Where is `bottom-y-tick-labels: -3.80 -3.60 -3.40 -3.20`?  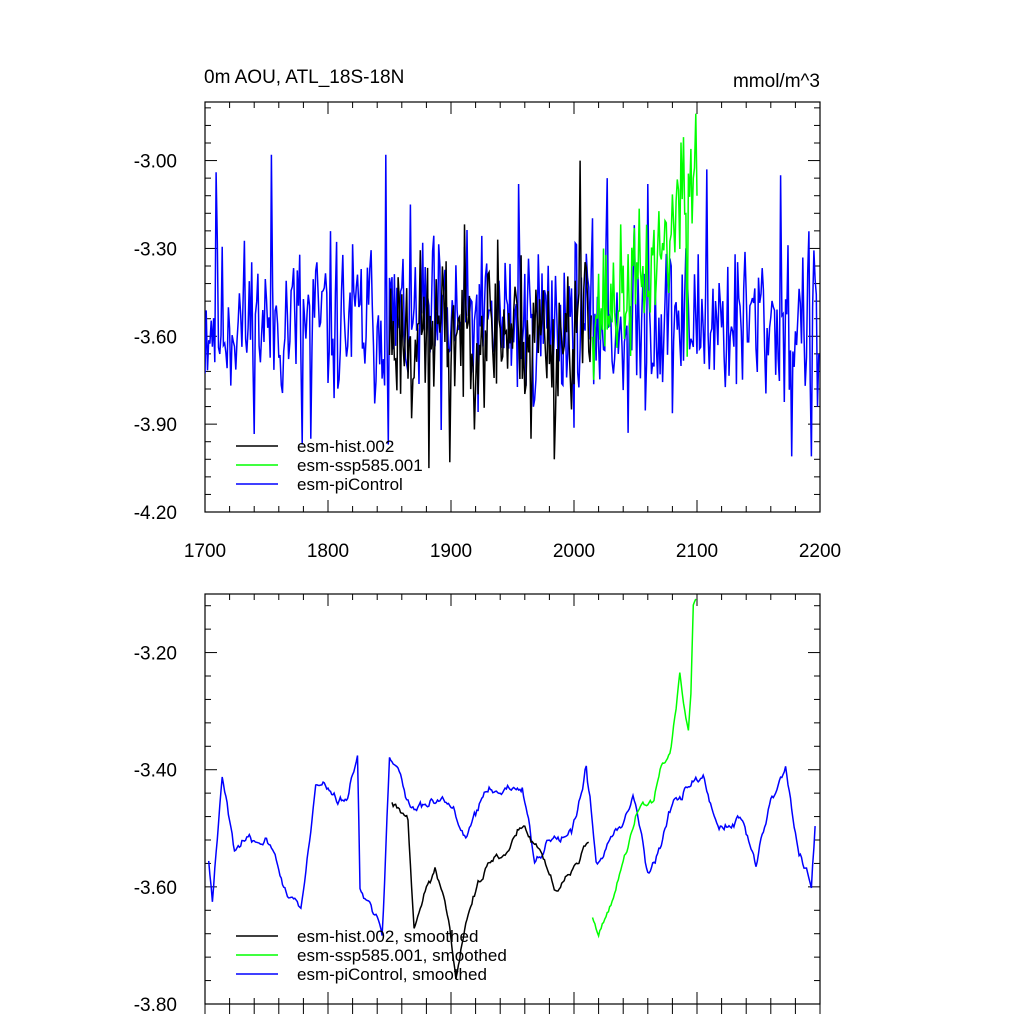
bottom-y-tick-labels: -3.80 -3.60 -3.40 -3.20 is located at coordinates (155, 830).